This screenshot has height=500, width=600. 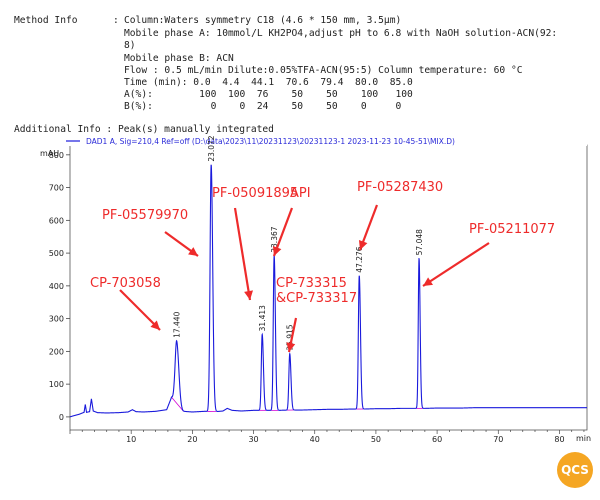 I want to click on peak-rt-label: 23.072, so click(x=211, y=148).